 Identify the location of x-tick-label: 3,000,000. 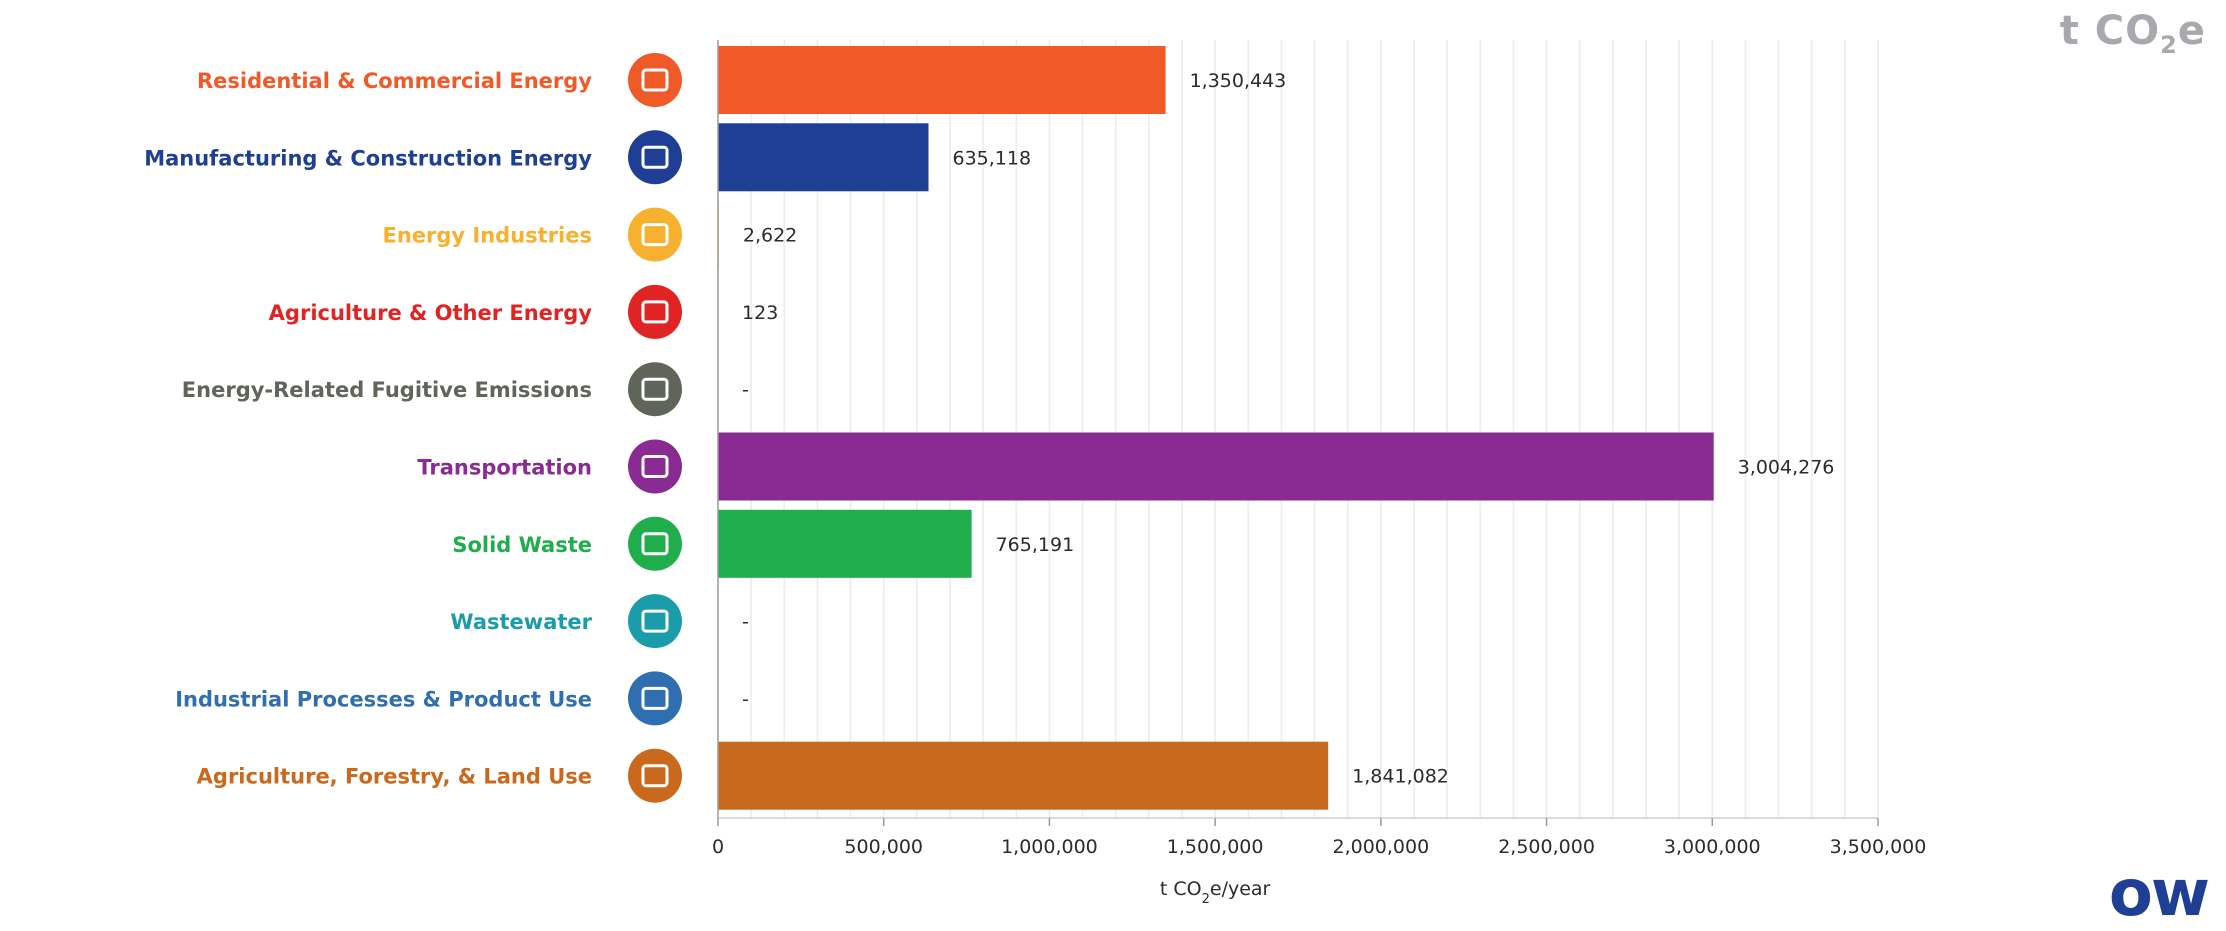
(1712, 847).